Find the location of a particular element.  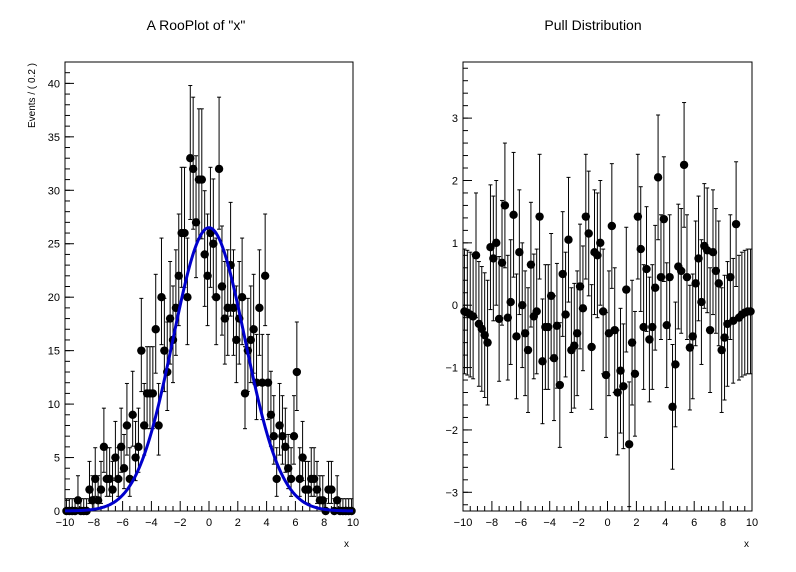

left-y-axis-label: Events / ( 0.2 ) is located at coordinates (32, 95).